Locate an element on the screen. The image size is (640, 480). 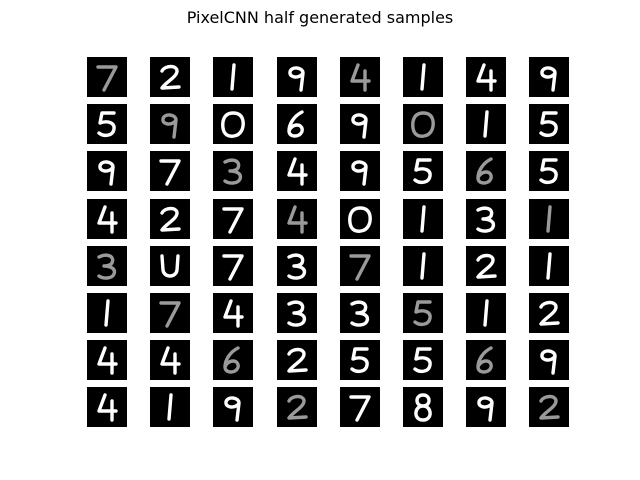
figure-title: PixelCNN half generated samples is located at coordinates (320, 17).